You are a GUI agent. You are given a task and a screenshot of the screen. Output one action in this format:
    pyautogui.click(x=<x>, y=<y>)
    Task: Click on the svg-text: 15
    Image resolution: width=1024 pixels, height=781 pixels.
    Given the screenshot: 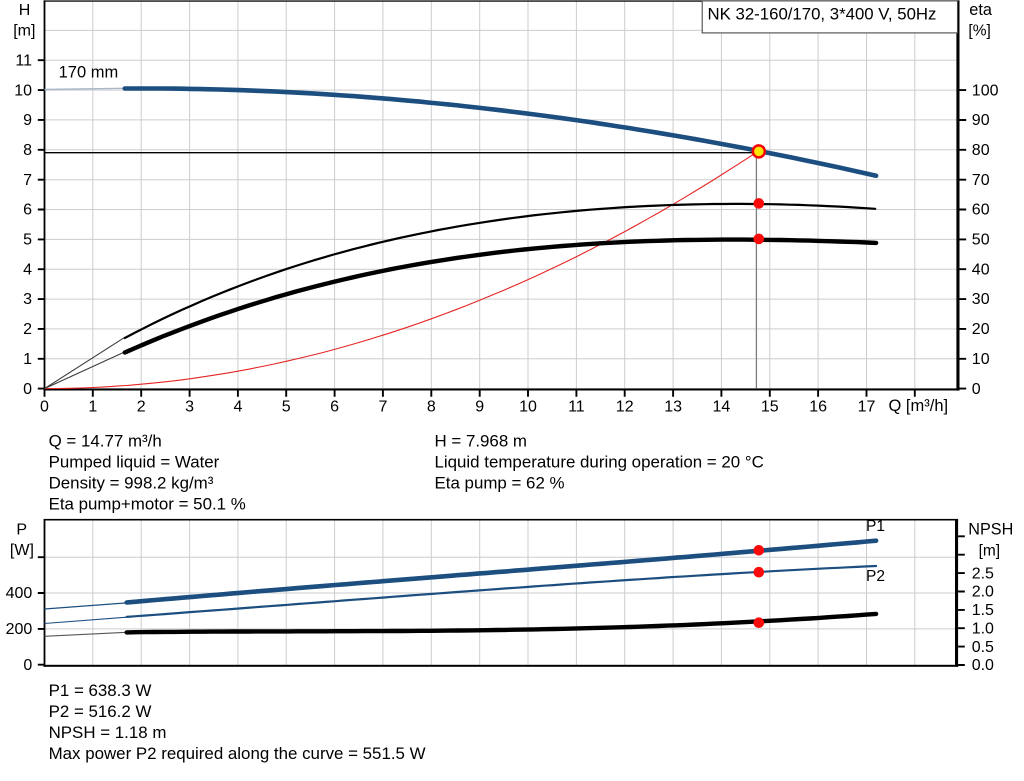 What is the action you would take?
    pyautogui.click(x=770, y=406)
    